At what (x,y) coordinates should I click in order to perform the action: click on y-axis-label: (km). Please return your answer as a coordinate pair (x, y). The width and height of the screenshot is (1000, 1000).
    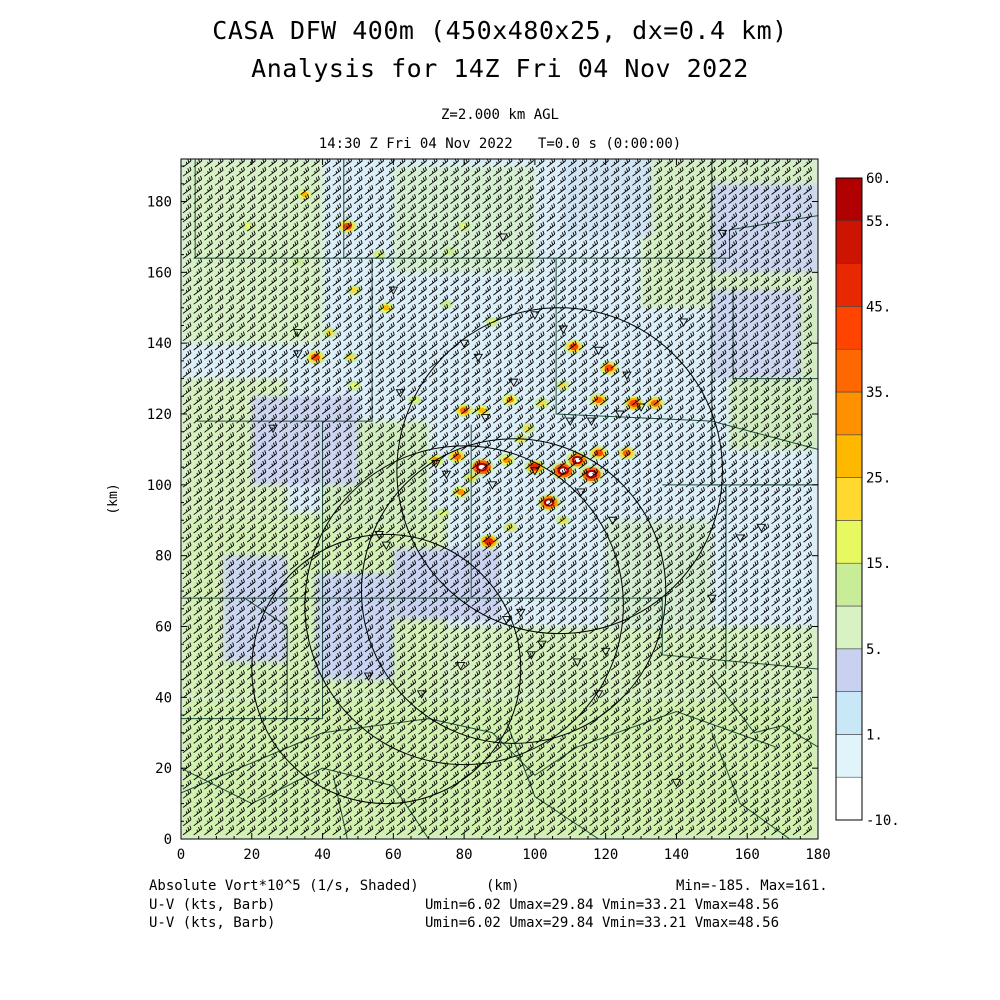
    Looking at the image, I should click on (113, 498).